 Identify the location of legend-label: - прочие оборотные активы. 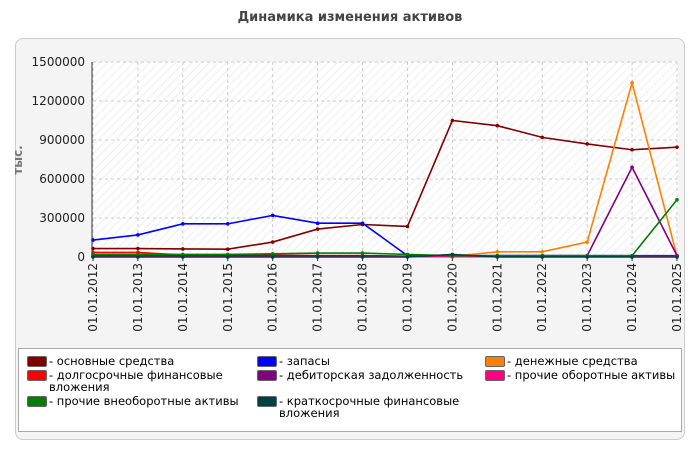
(591, 375).